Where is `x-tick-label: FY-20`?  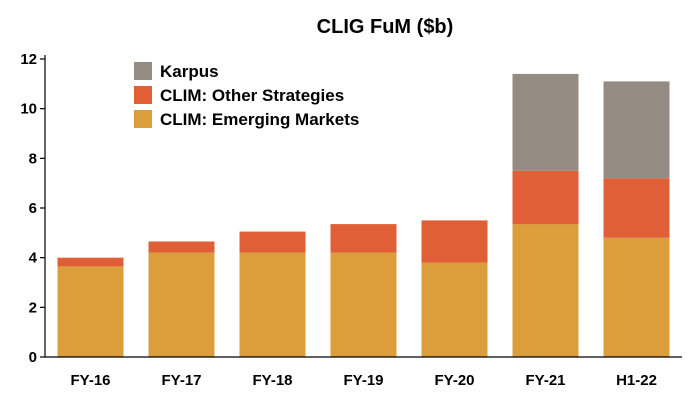 x-tick-label: FY-20 is located at coordinates (454, 380).